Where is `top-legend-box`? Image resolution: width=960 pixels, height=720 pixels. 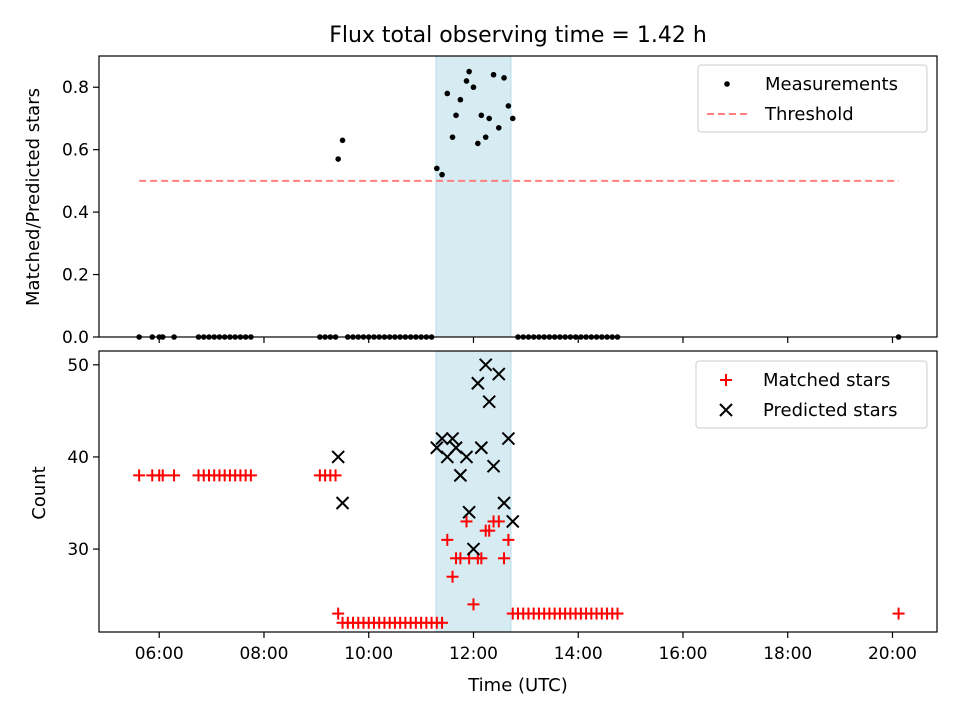 top-legend-box is located at coordinates (812, 98).